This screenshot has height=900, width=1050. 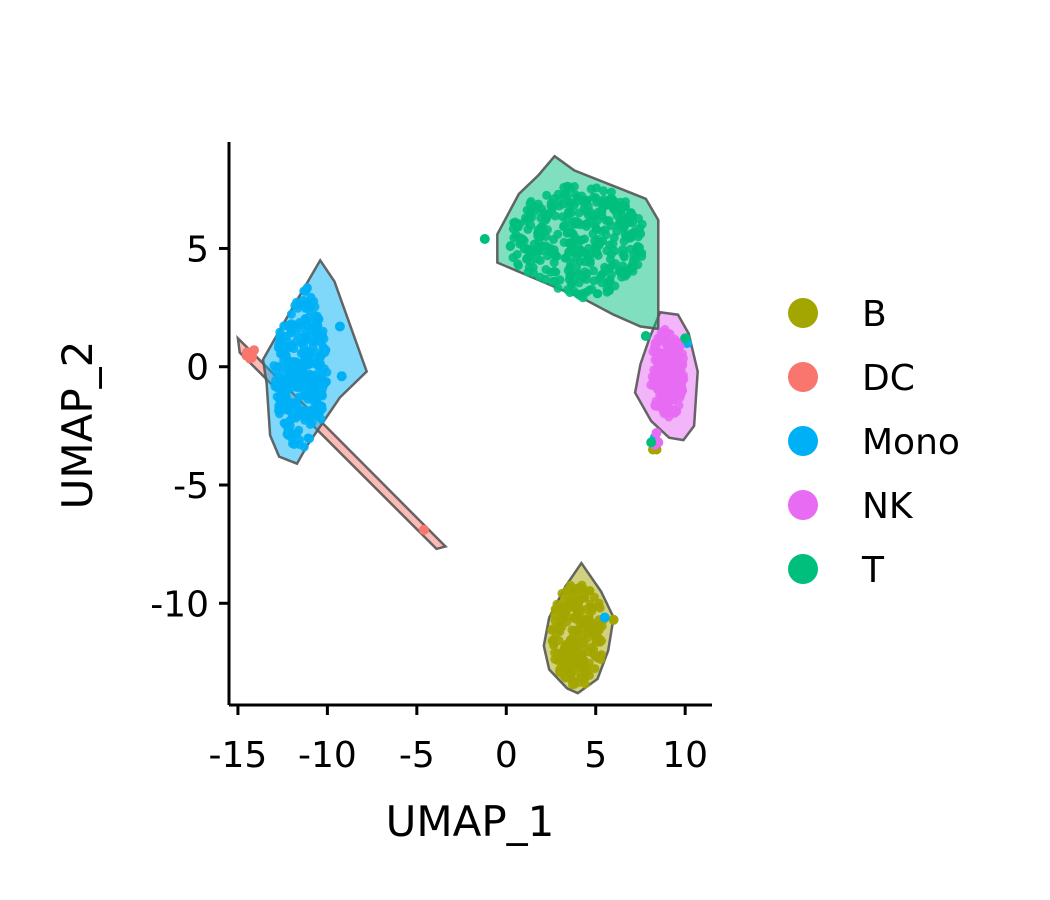 What do you see at coordinates (238, 755) in the screenshot?
I see `x-tick-label: -15` at bounding box center [238, 755].